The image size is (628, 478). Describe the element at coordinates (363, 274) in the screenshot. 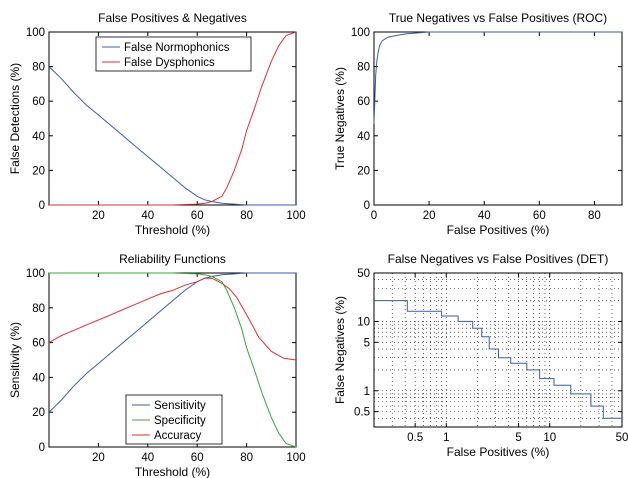

I see `y-tick-label: 50` at that location.